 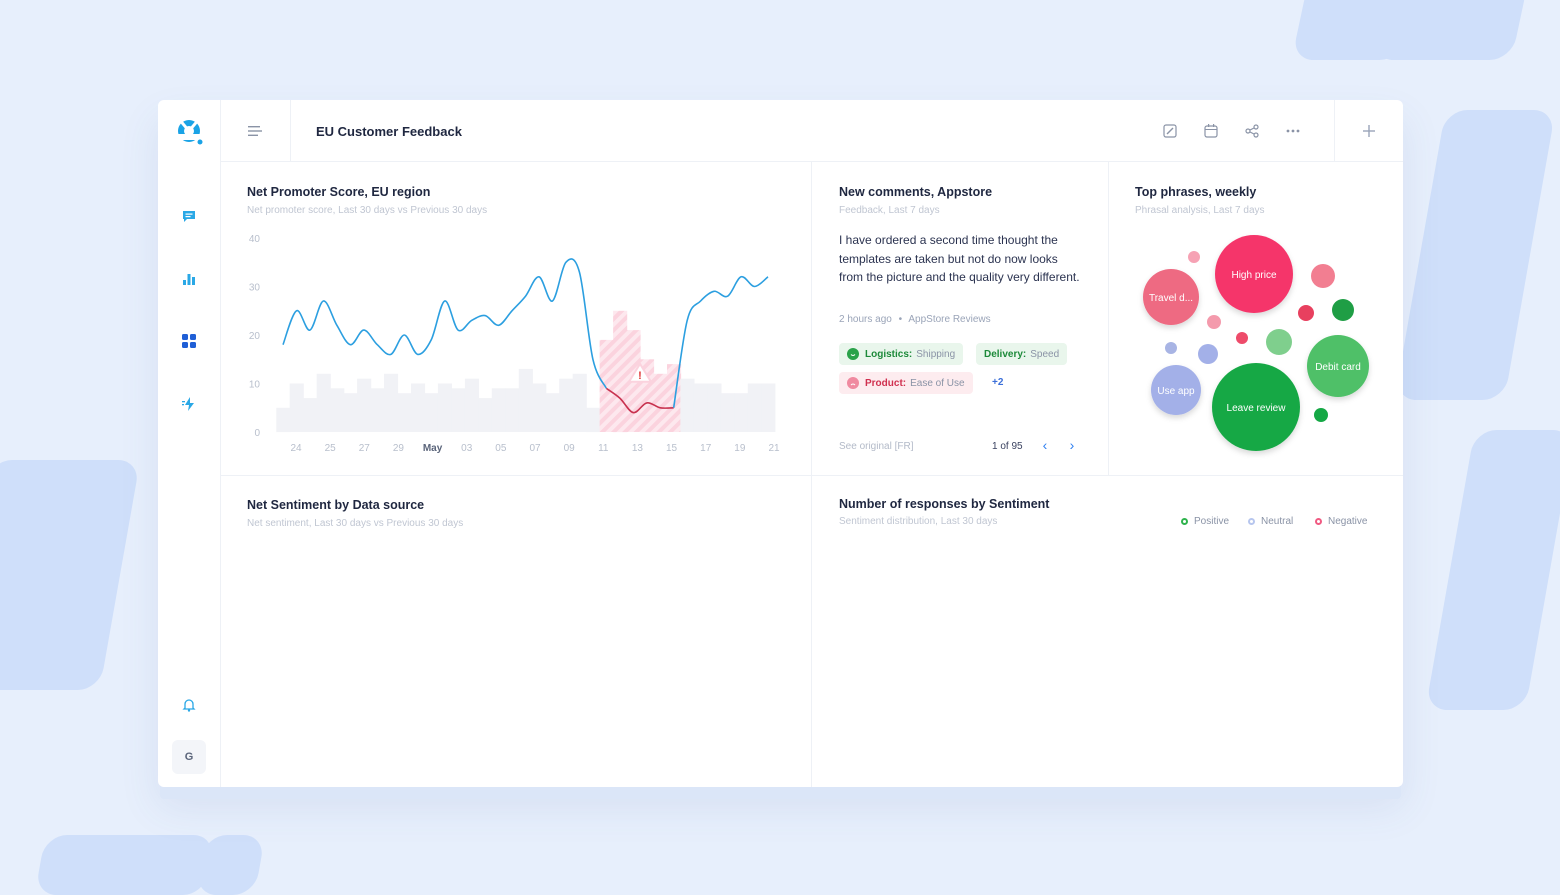 What do you see at coordinates (189, 279) in the screenshot?
I see `nav-analytics` at bounding box center [189, 279].